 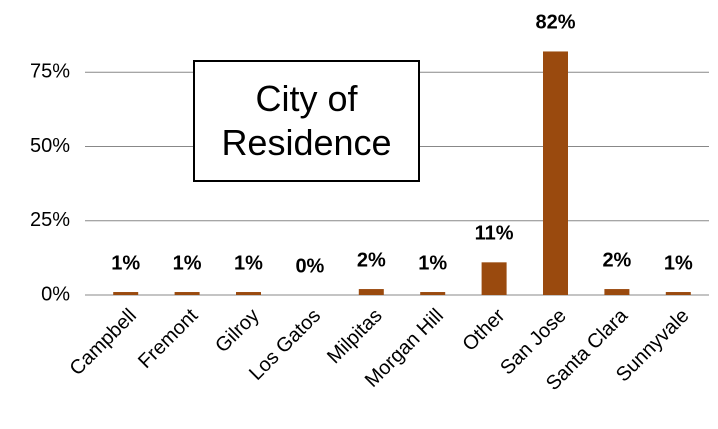 What do you see at coordinates (483, 329) in the screenshot?
I see `x-tick-label: Other` at bounding box center [483, 329].